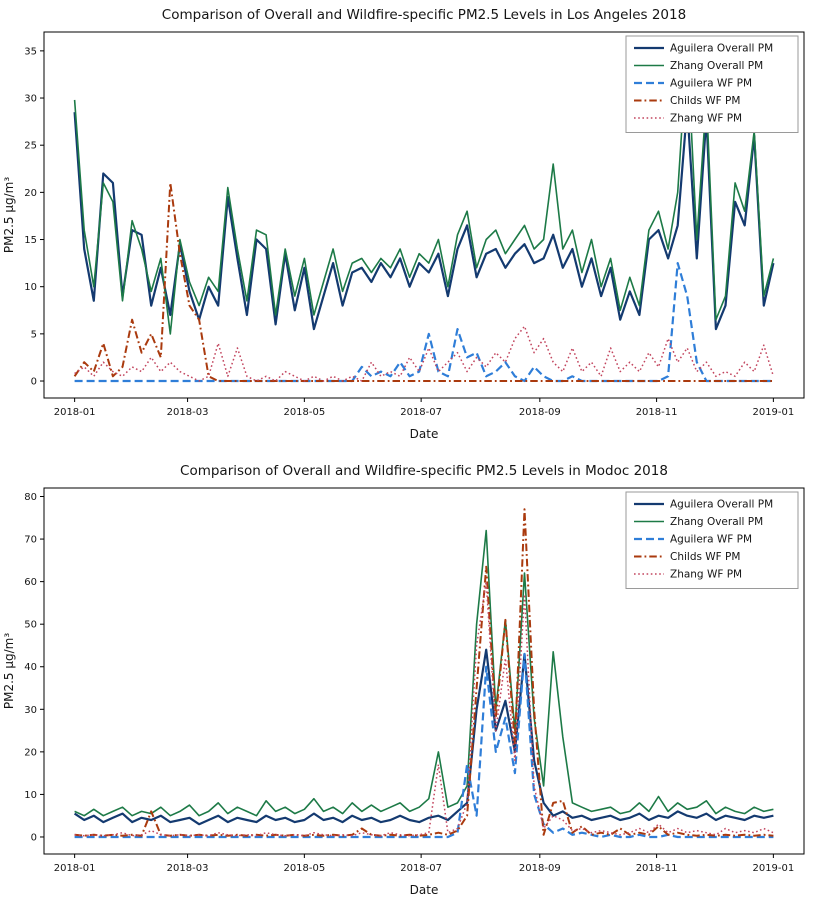 This screenshot has height=912, width=814. What do you see at coordinates (30, 540) in the screenshot?
I see `y-tick-label: 70` at bounding box center [30, 540].